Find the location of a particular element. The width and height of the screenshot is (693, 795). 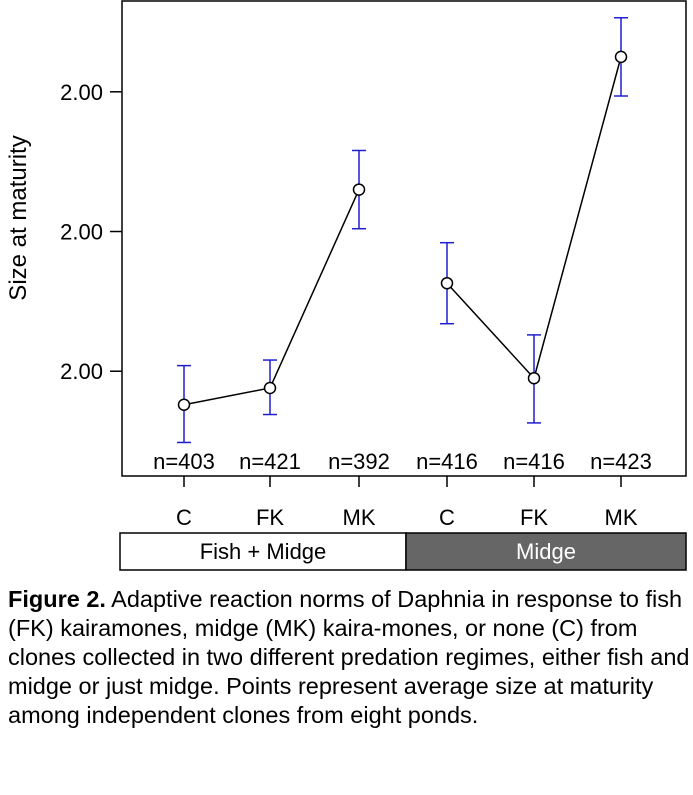

y-axis: 2.00 2.00 2.00 is located at coordinates (91, 232).